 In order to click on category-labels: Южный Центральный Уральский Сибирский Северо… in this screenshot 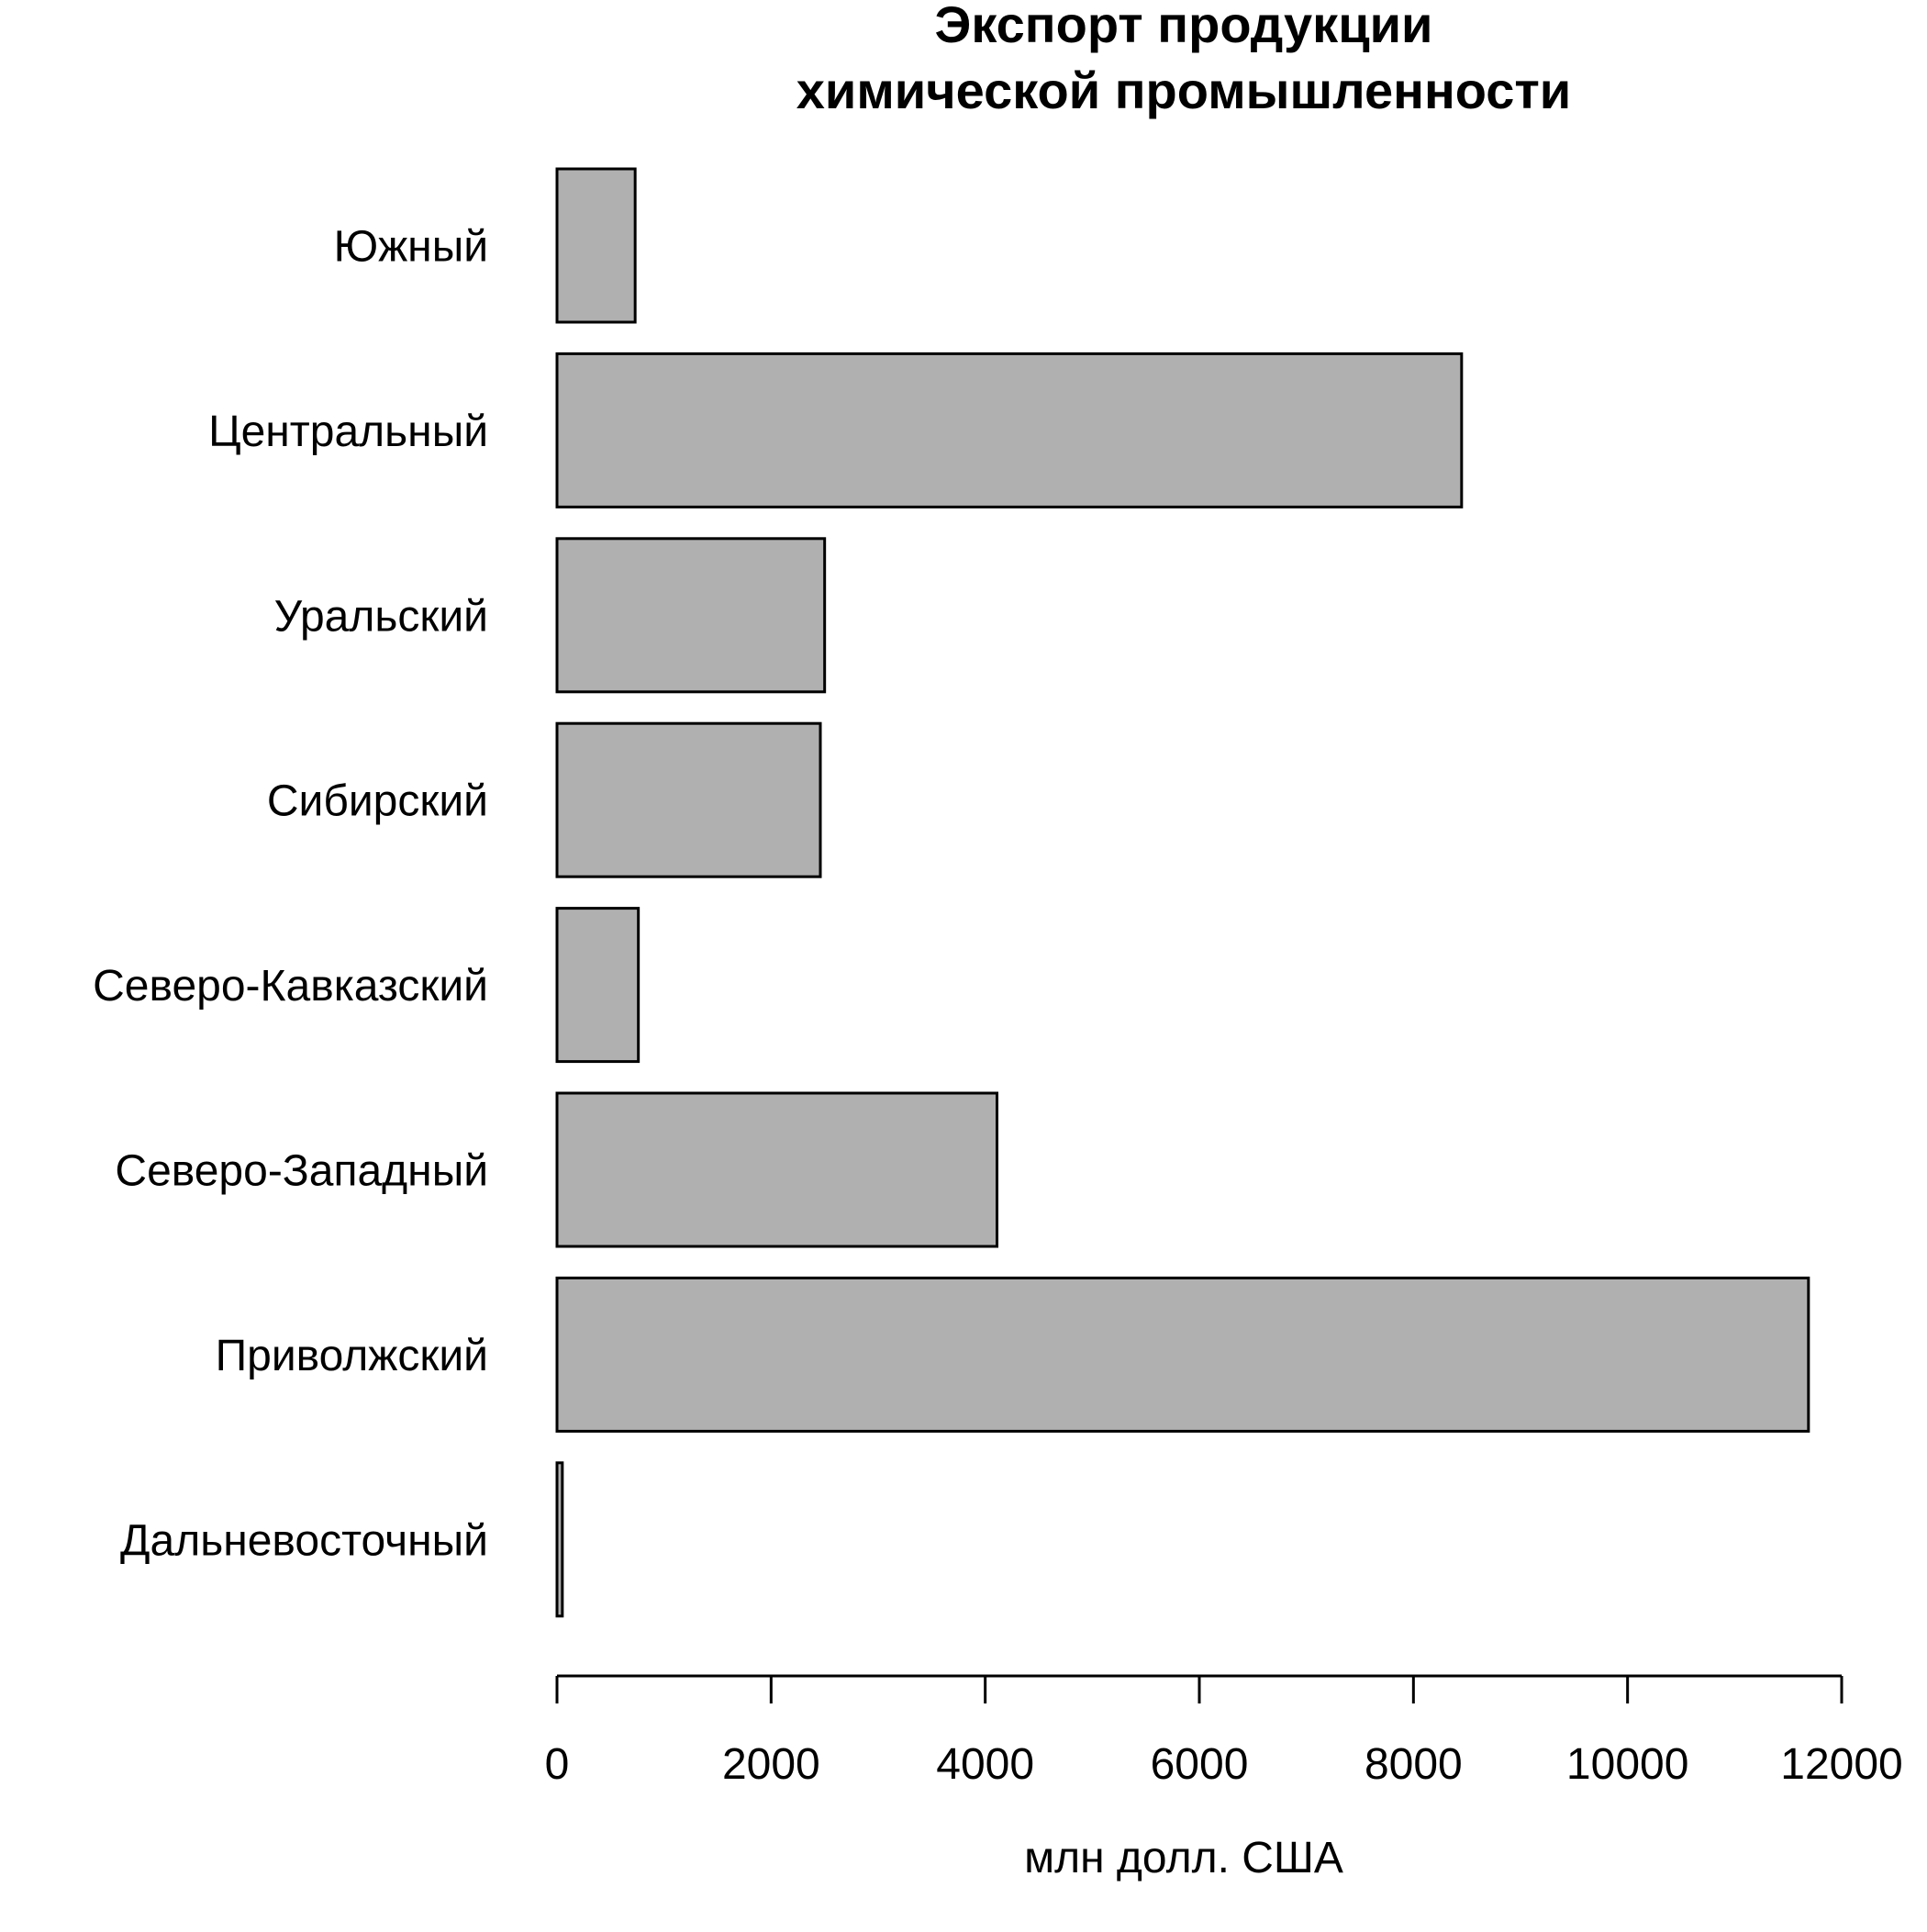, I will do `click(290, 894)`.